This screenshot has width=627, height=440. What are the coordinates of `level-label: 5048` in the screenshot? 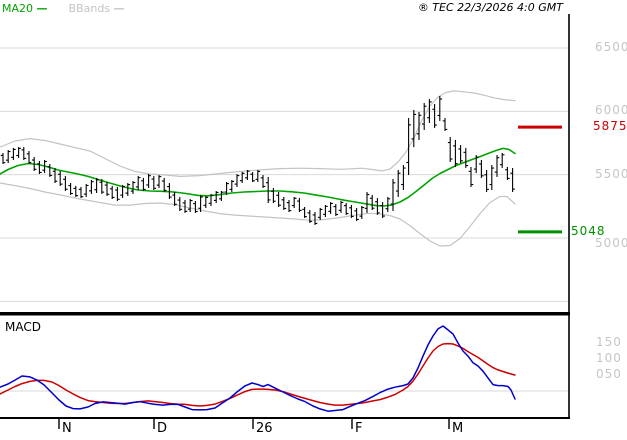 It's located at (588, 230).